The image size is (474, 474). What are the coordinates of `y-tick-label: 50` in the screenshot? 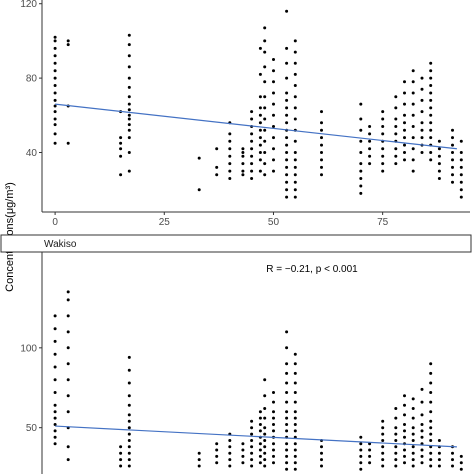 It's located at (32, 428).